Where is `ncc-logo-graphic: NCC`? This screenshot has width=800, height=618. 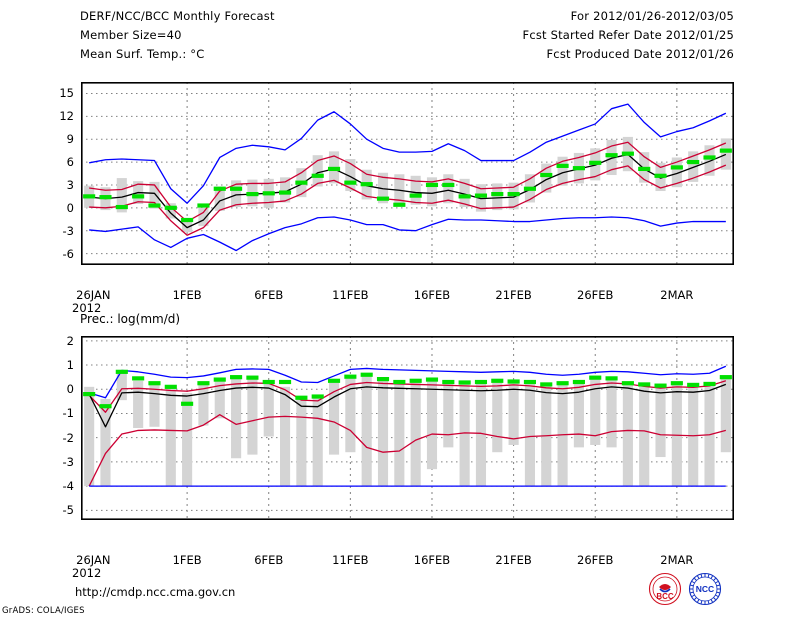 ncc-logo-graphic: NCC is located at coordinates (705, 589).